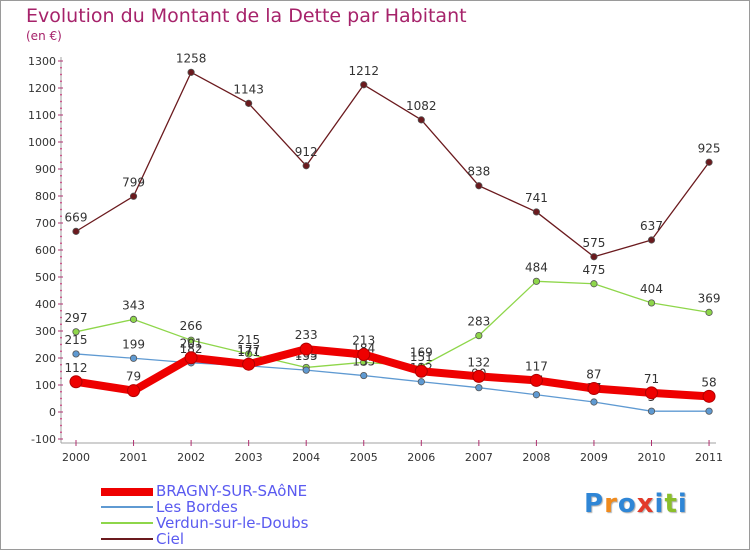 This screenshot has height=550, width=750. I want to click on legend-swatch-verdun, so click(127, 523).